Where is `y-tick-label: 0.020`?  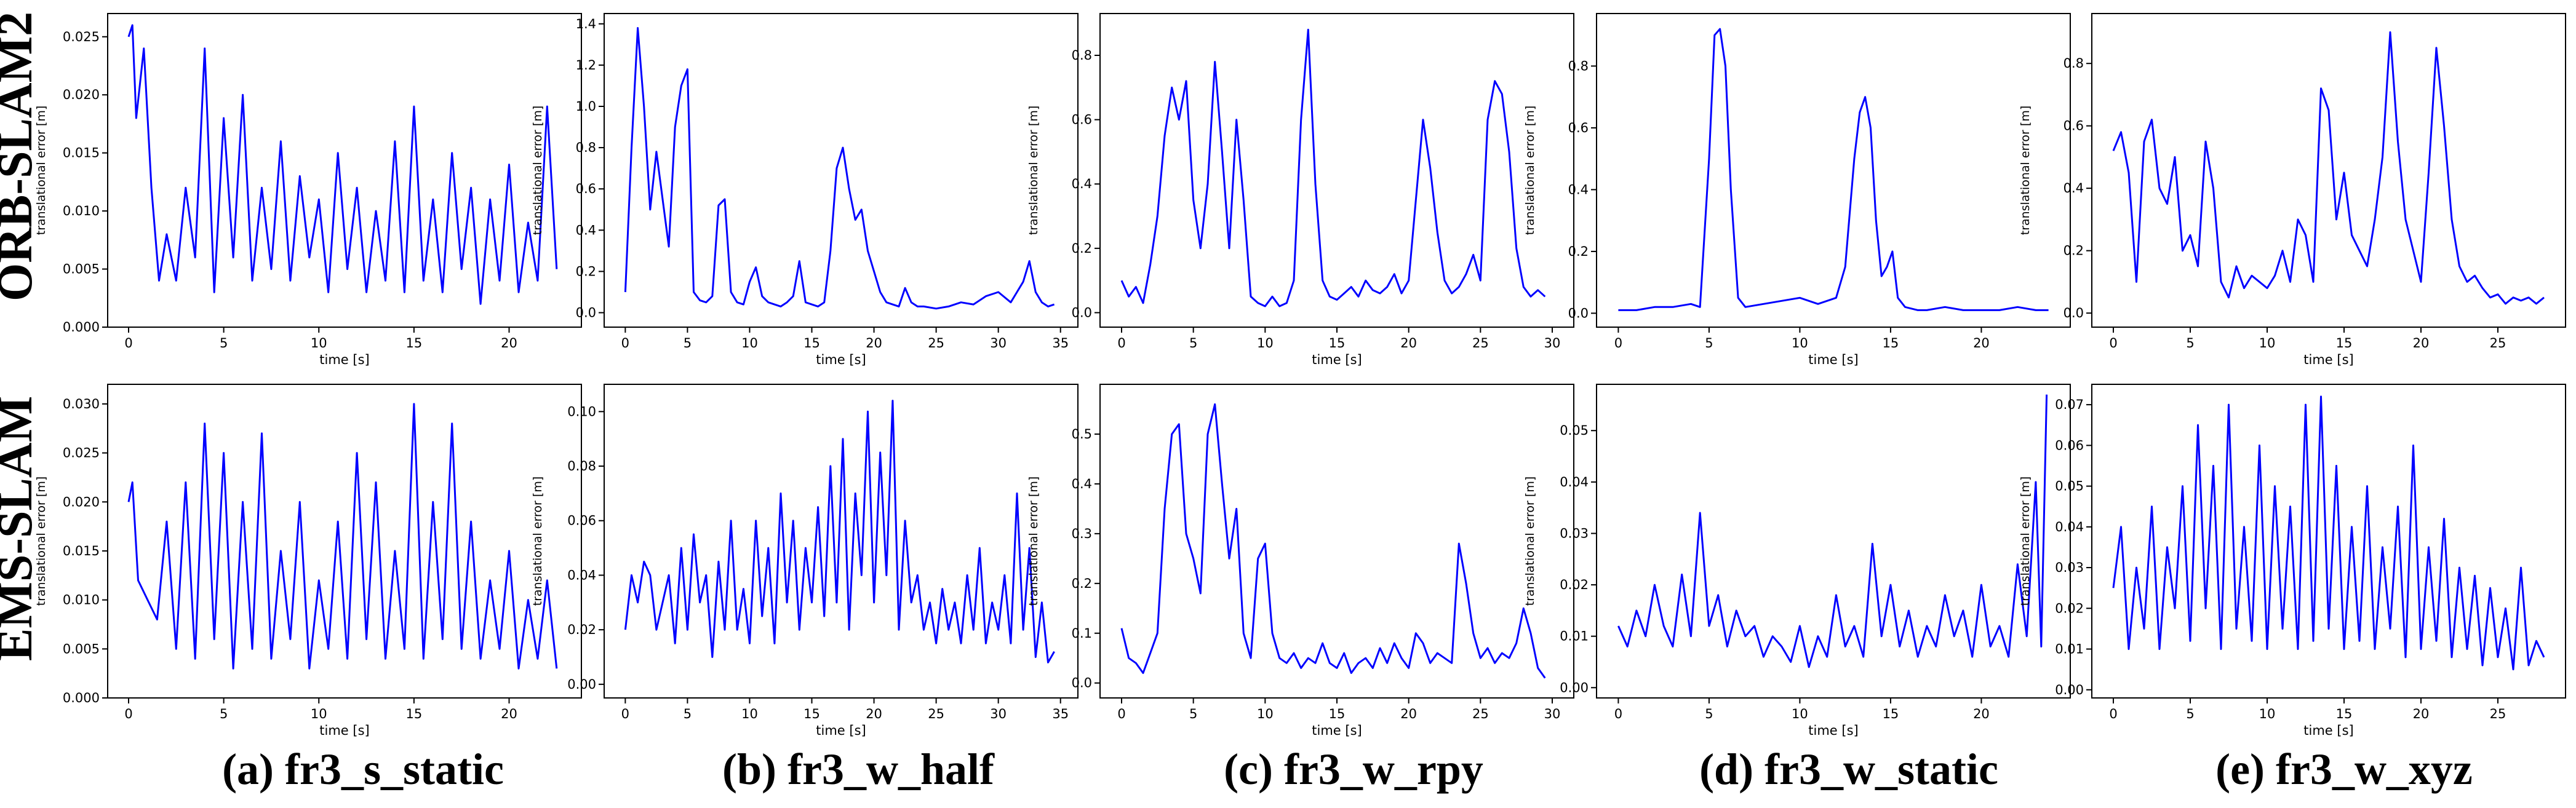 y-tick-label: 0.020 is located at coordinates (81, 94).